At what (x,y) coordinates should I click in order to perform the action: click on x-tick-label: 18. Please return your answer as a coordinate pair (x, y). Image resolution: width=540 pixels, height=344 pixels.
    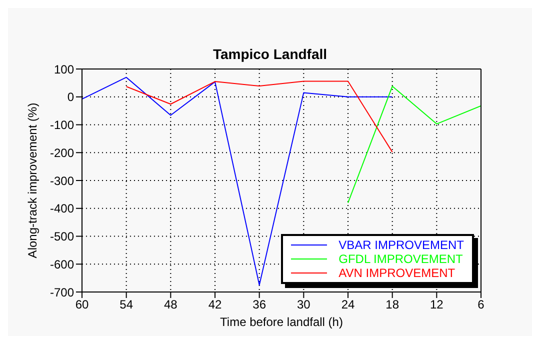
    Looking at the image, I should click on (393, 305).